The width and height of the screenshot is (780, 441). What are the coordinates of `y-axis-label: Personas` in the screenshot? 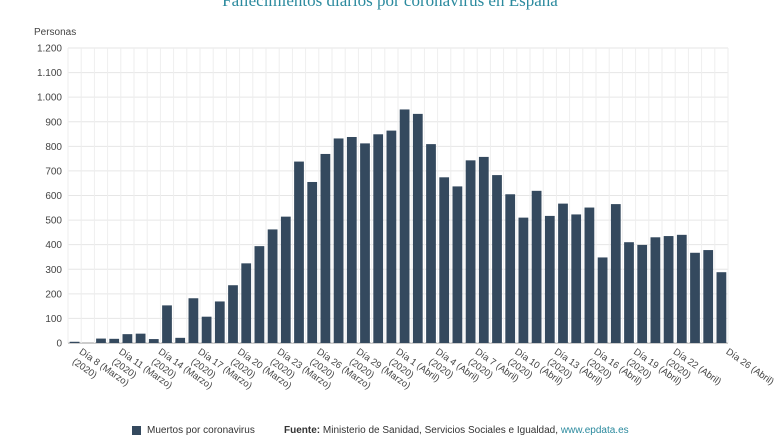 It's located at (55, 32).